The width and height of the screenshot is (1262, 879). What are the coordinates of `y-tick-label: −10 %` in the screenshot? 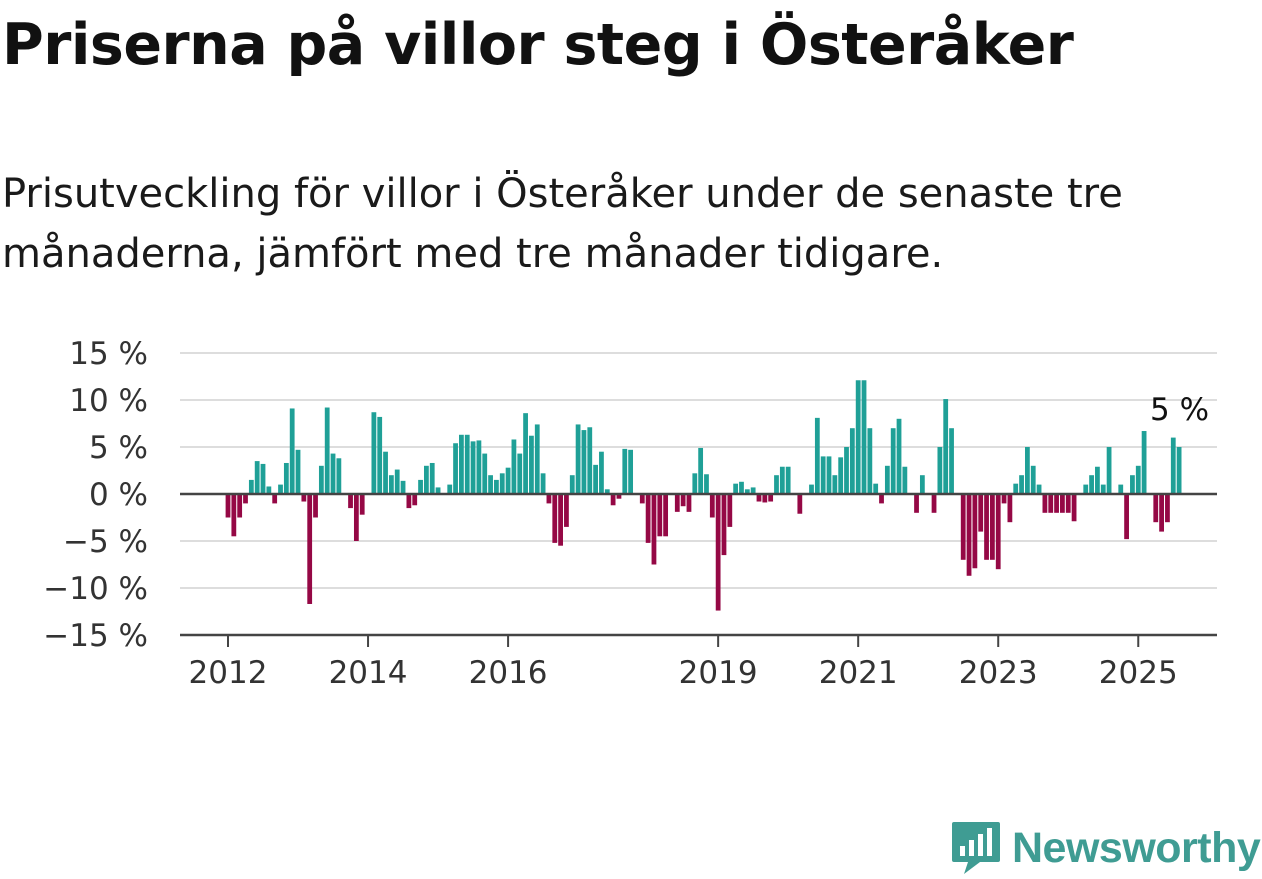 It's located at (95, 589).